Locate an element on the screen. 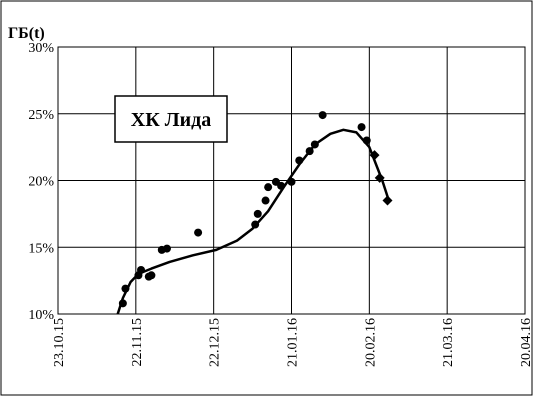  x-tick-label: 22.11.15 is located at coordinates (137, 342).